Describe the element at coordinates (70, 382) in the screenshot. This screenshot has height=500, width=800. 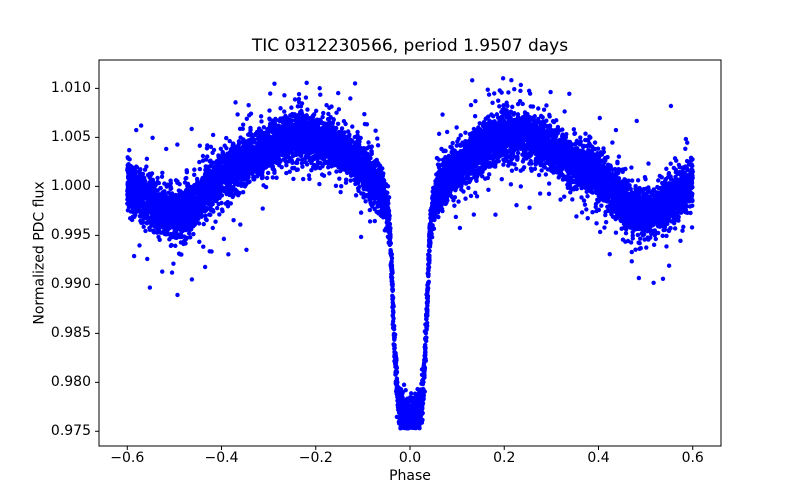
I see `y-tick-label: 0.980` at that location.